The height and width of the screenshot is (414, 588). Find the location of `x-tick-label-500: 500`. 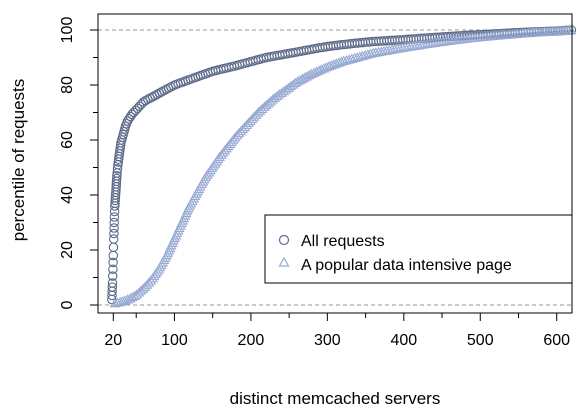

x-tick-label-500: 500 is located at coordinates (480, 340).